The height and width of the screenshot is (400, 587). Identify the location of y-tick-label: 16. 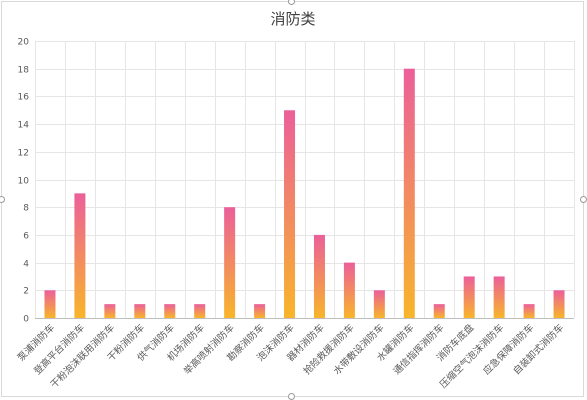
(24, 98).